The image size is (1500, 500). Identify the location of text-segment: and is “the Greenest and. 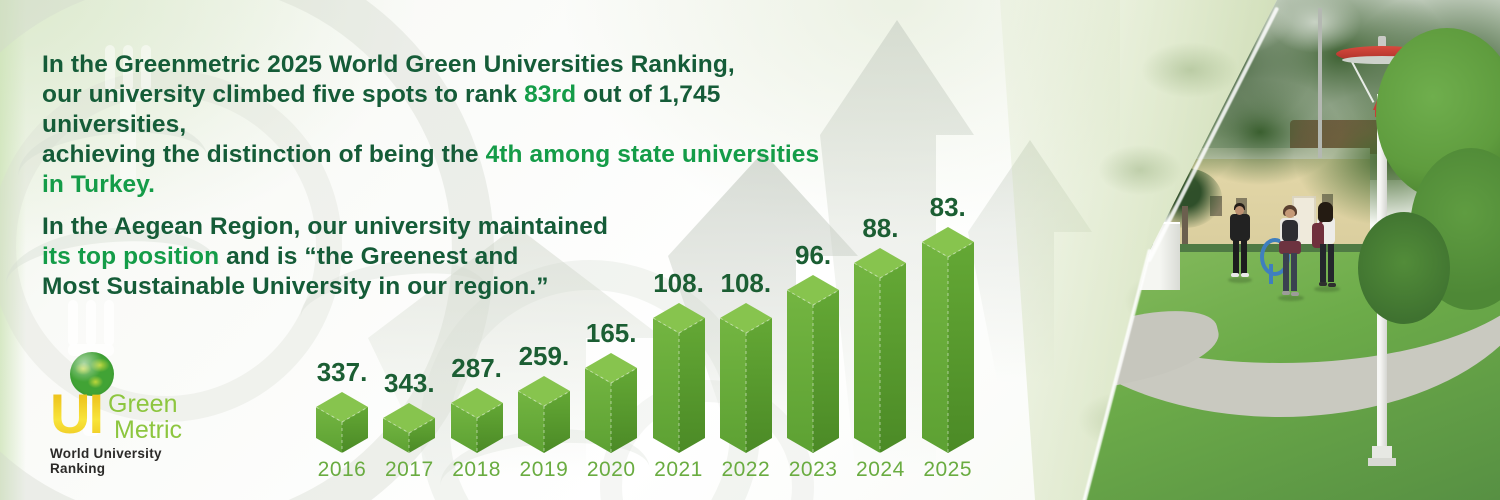
(369, 256).